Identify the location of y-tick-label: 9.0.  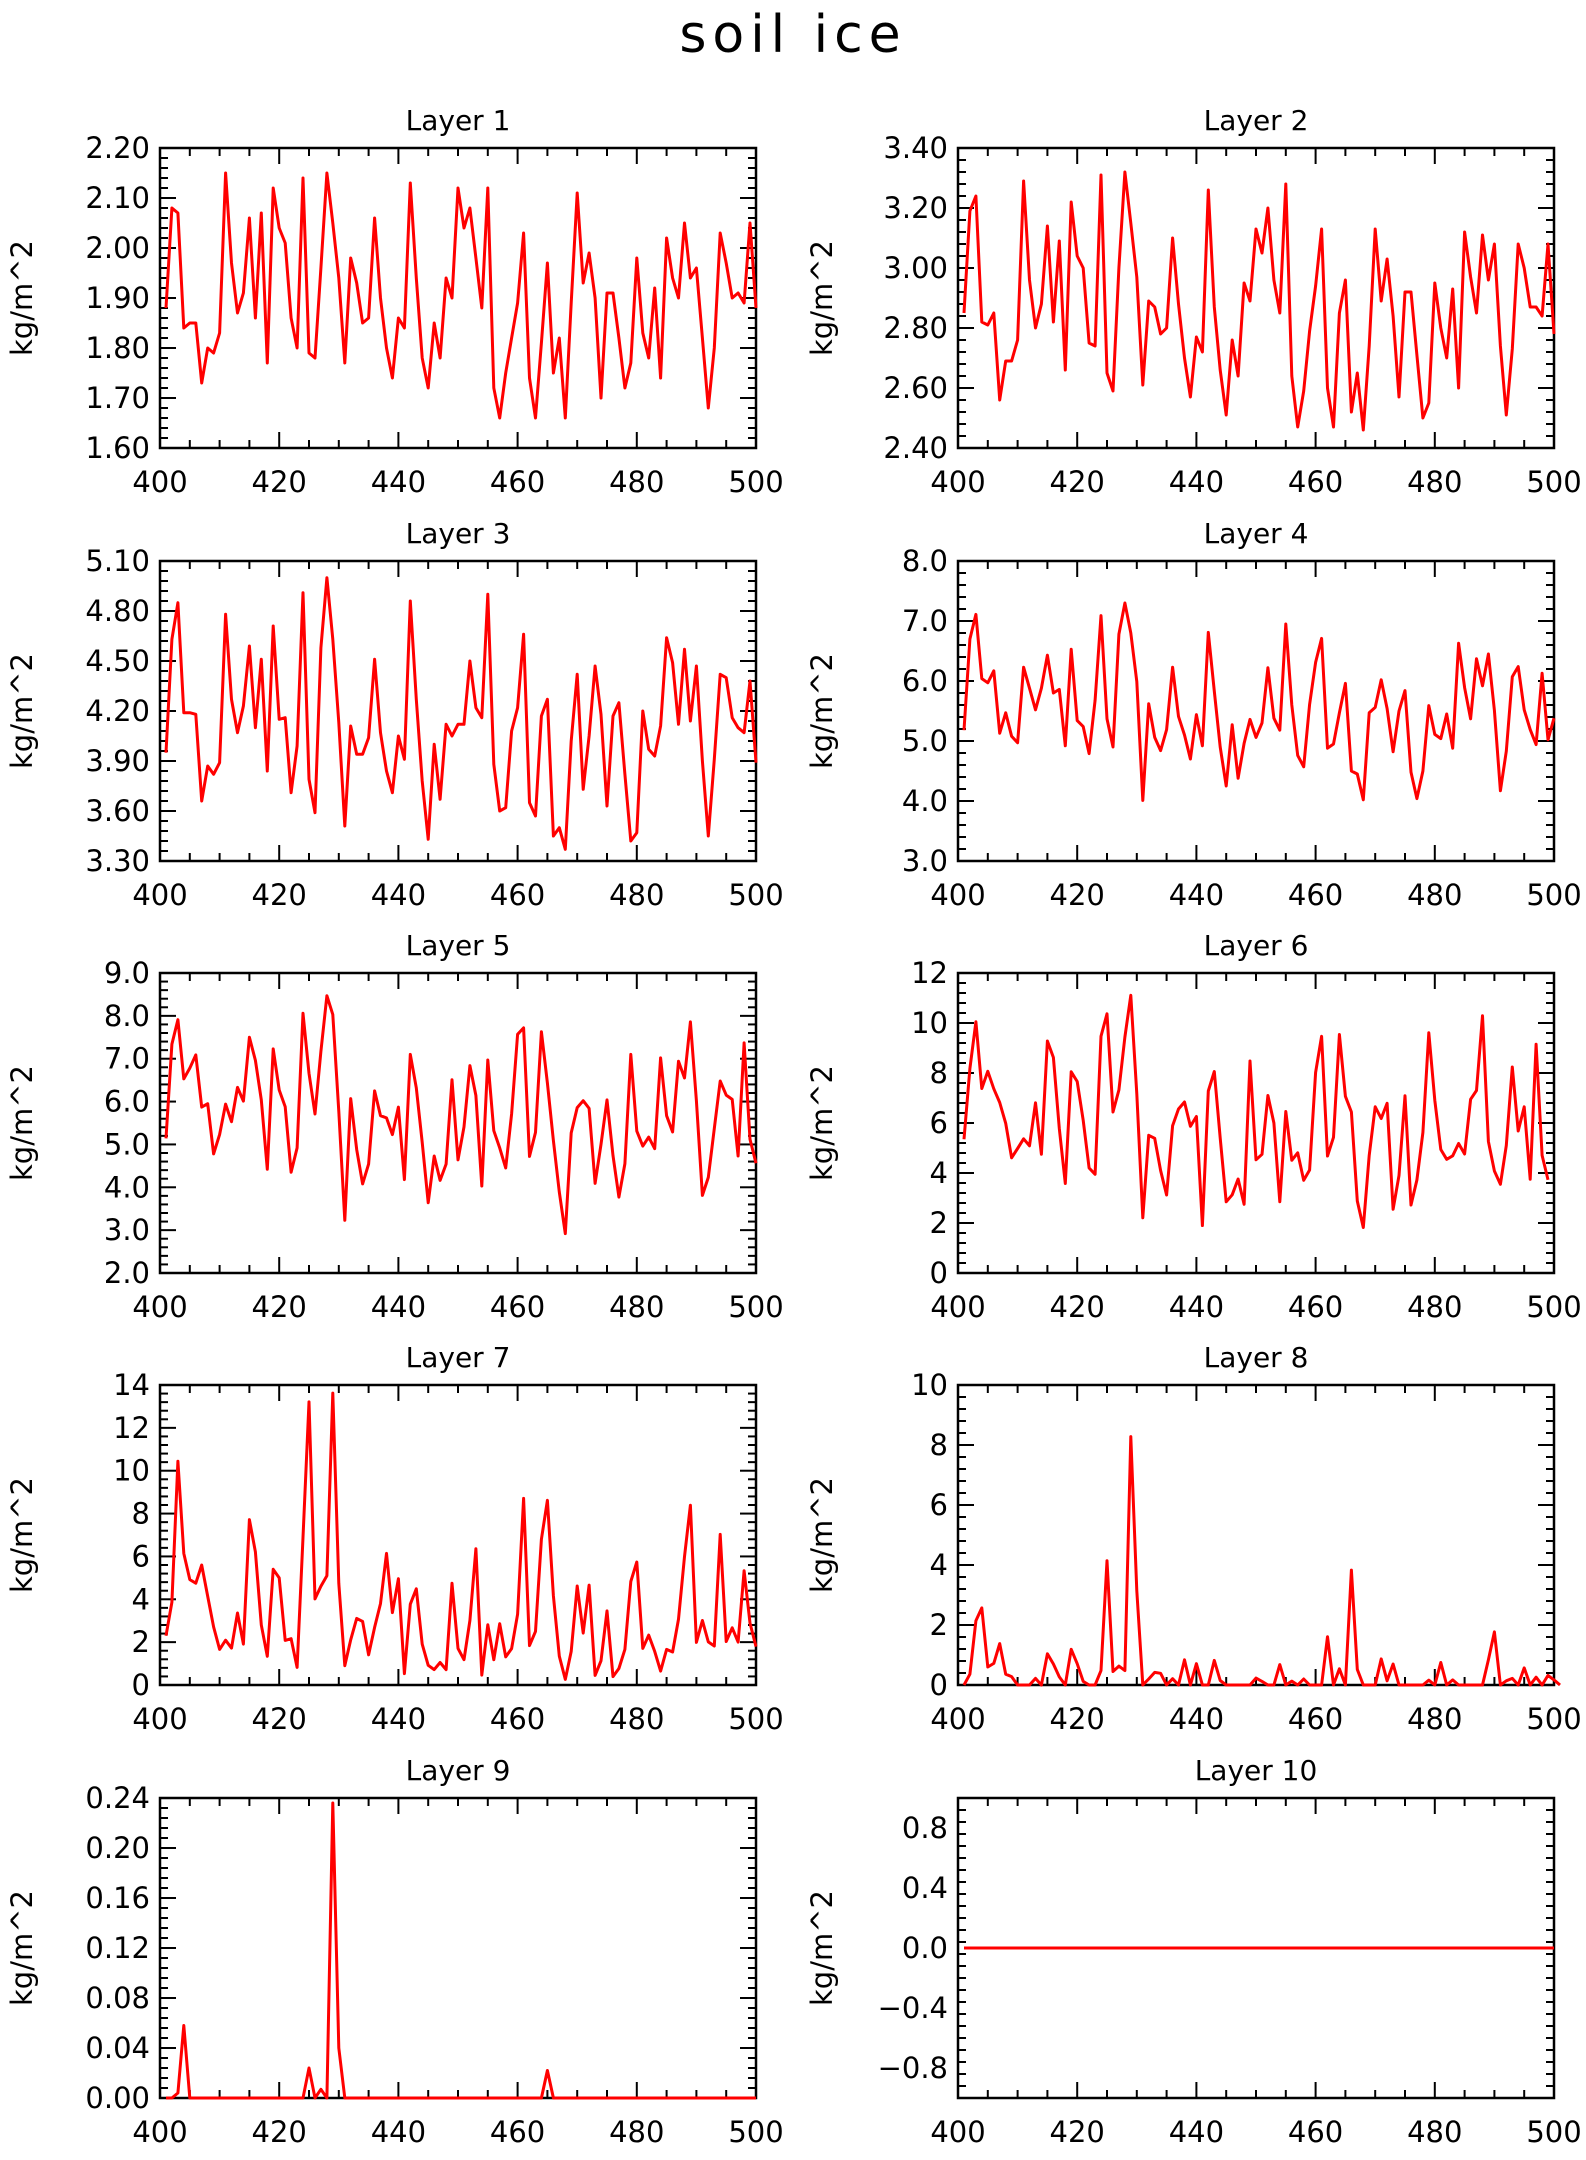
(127, 973).